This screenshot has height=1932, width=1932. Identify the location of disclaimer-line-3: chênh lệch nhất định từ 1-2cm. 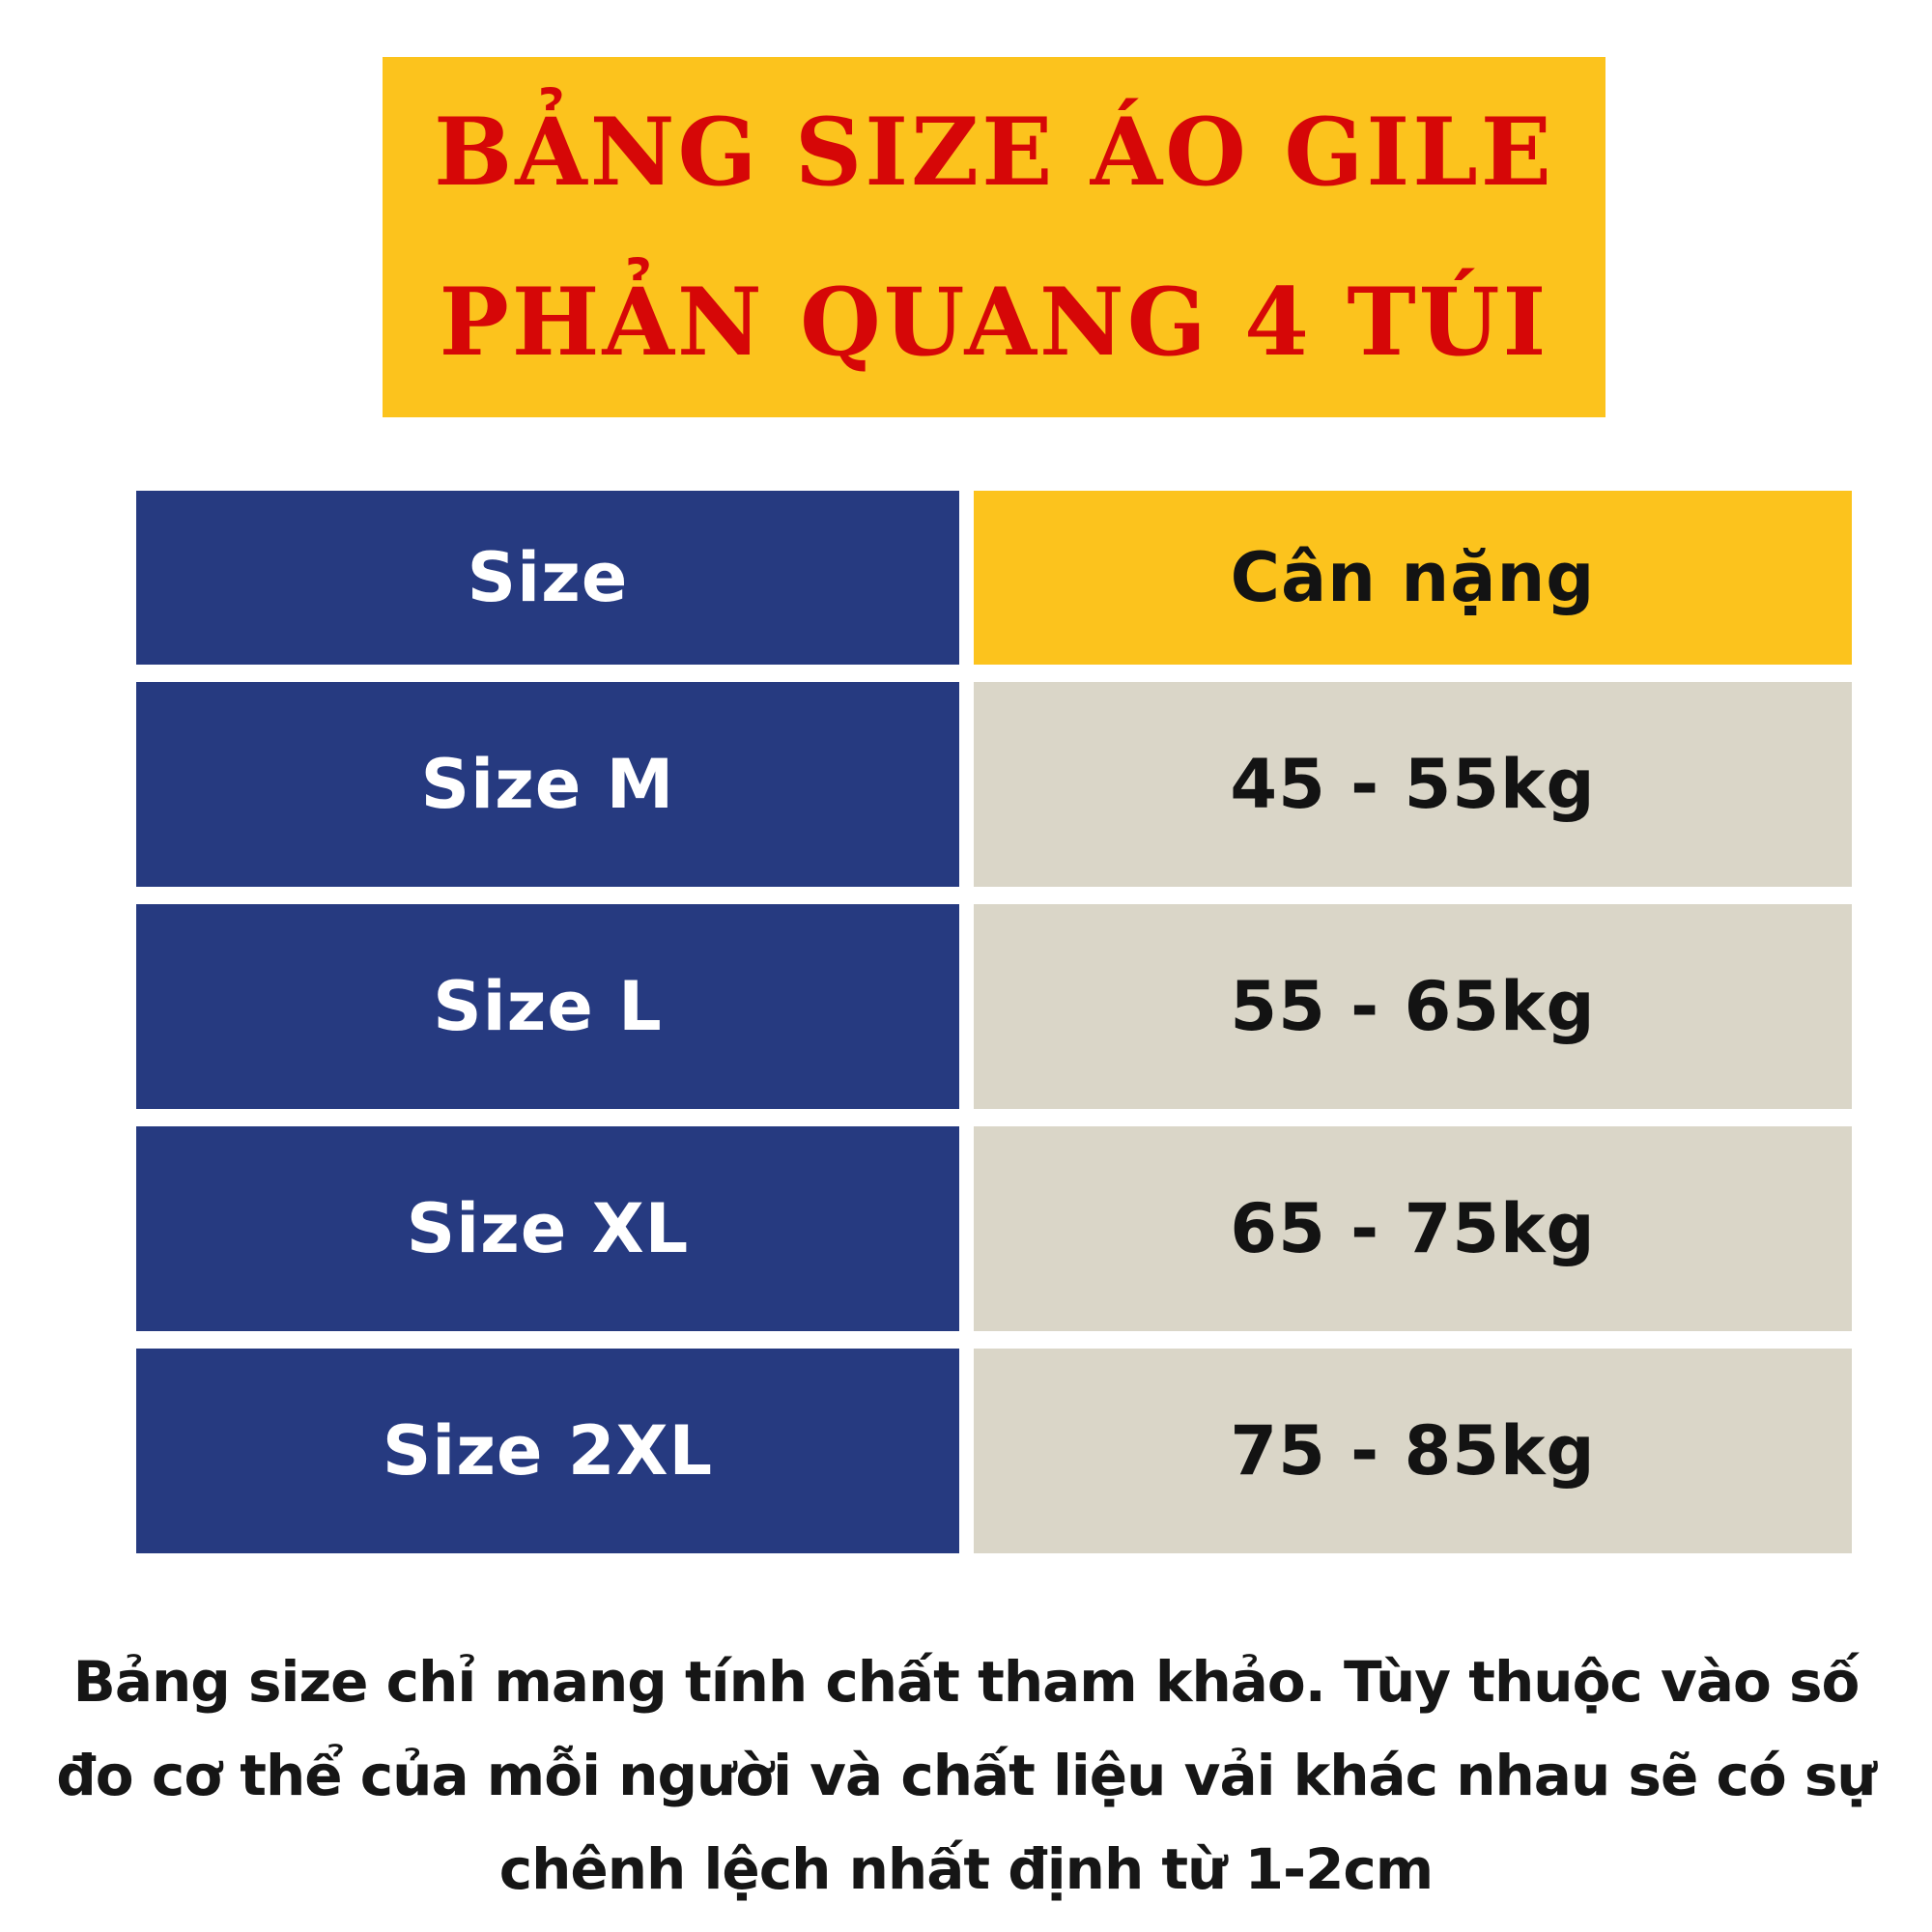
(966, 1869).